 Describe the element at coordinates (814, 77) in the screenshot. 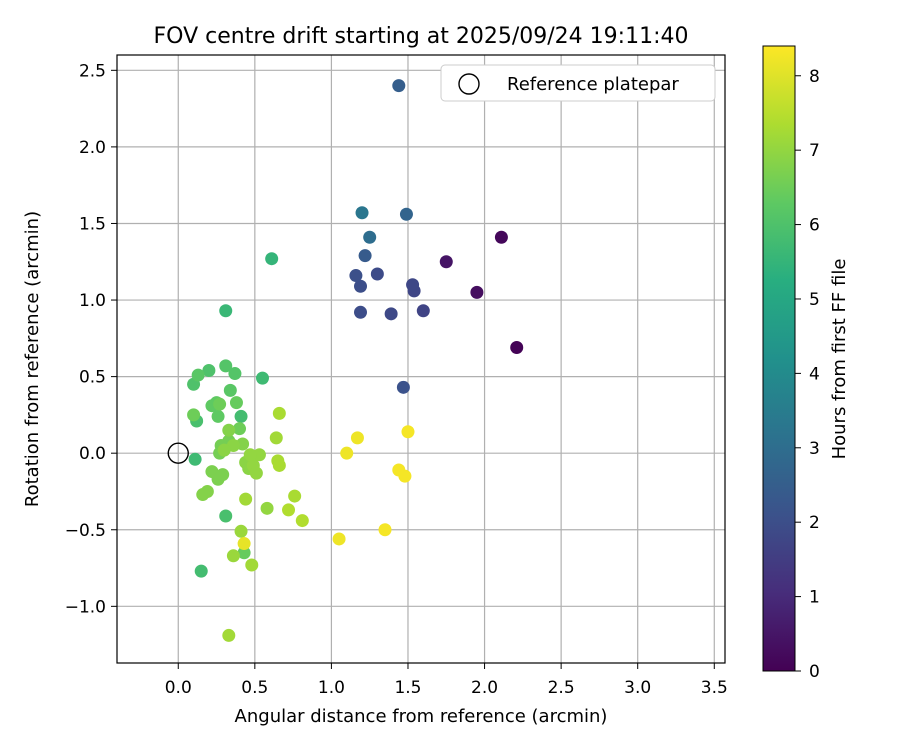

I see `colorbar-tick-label: 8` at that location.